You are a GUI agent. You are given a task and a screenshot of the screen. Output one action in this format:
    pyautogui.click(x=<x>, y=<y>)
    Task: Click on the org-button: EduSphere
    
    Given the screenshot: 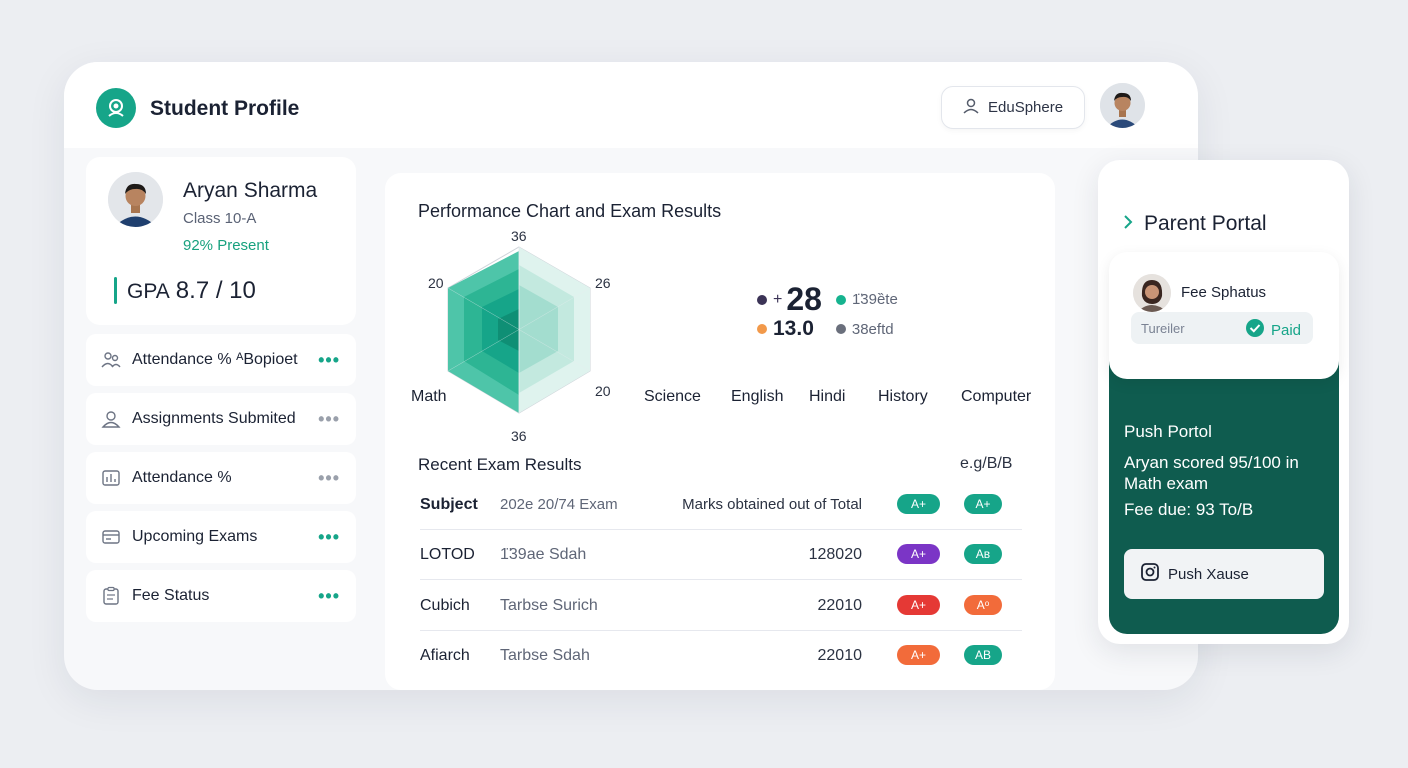 What is the action you would take?
    pyautogui.click(x=1013, y=107)
    